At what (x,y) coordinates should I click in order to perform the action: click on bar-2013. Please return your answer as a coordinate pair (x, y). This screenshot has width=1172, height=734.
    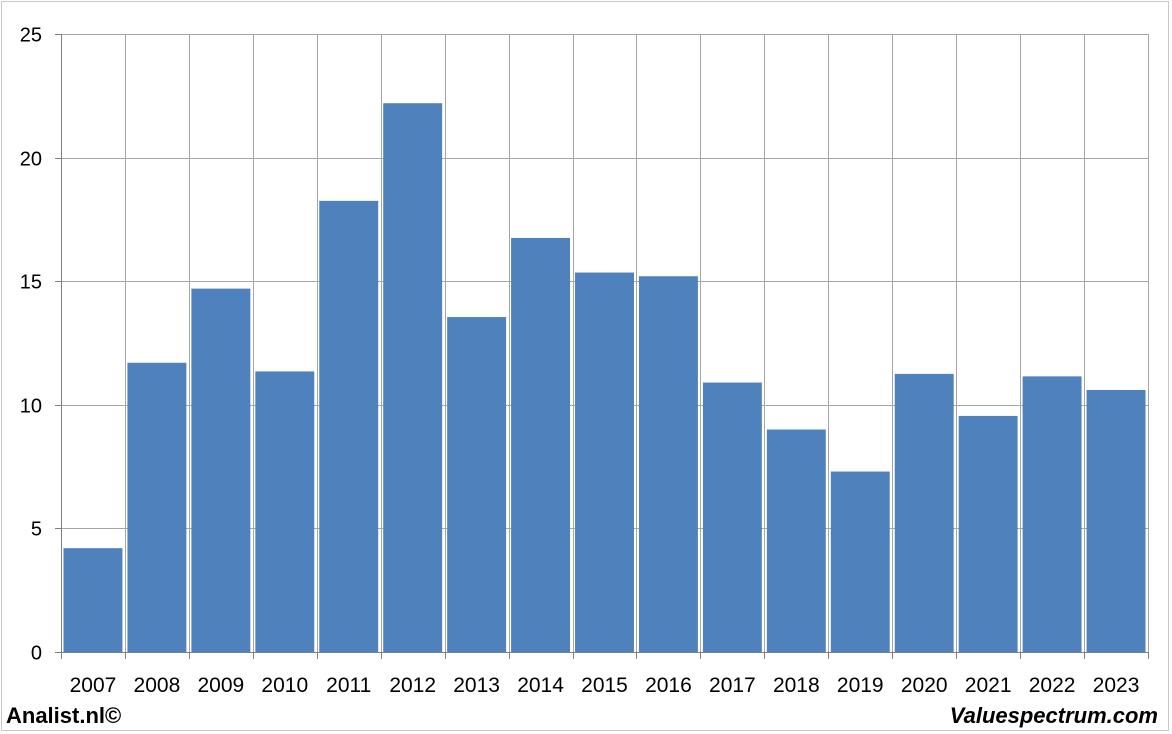
    Looking at the image, I should click on (477, 484).